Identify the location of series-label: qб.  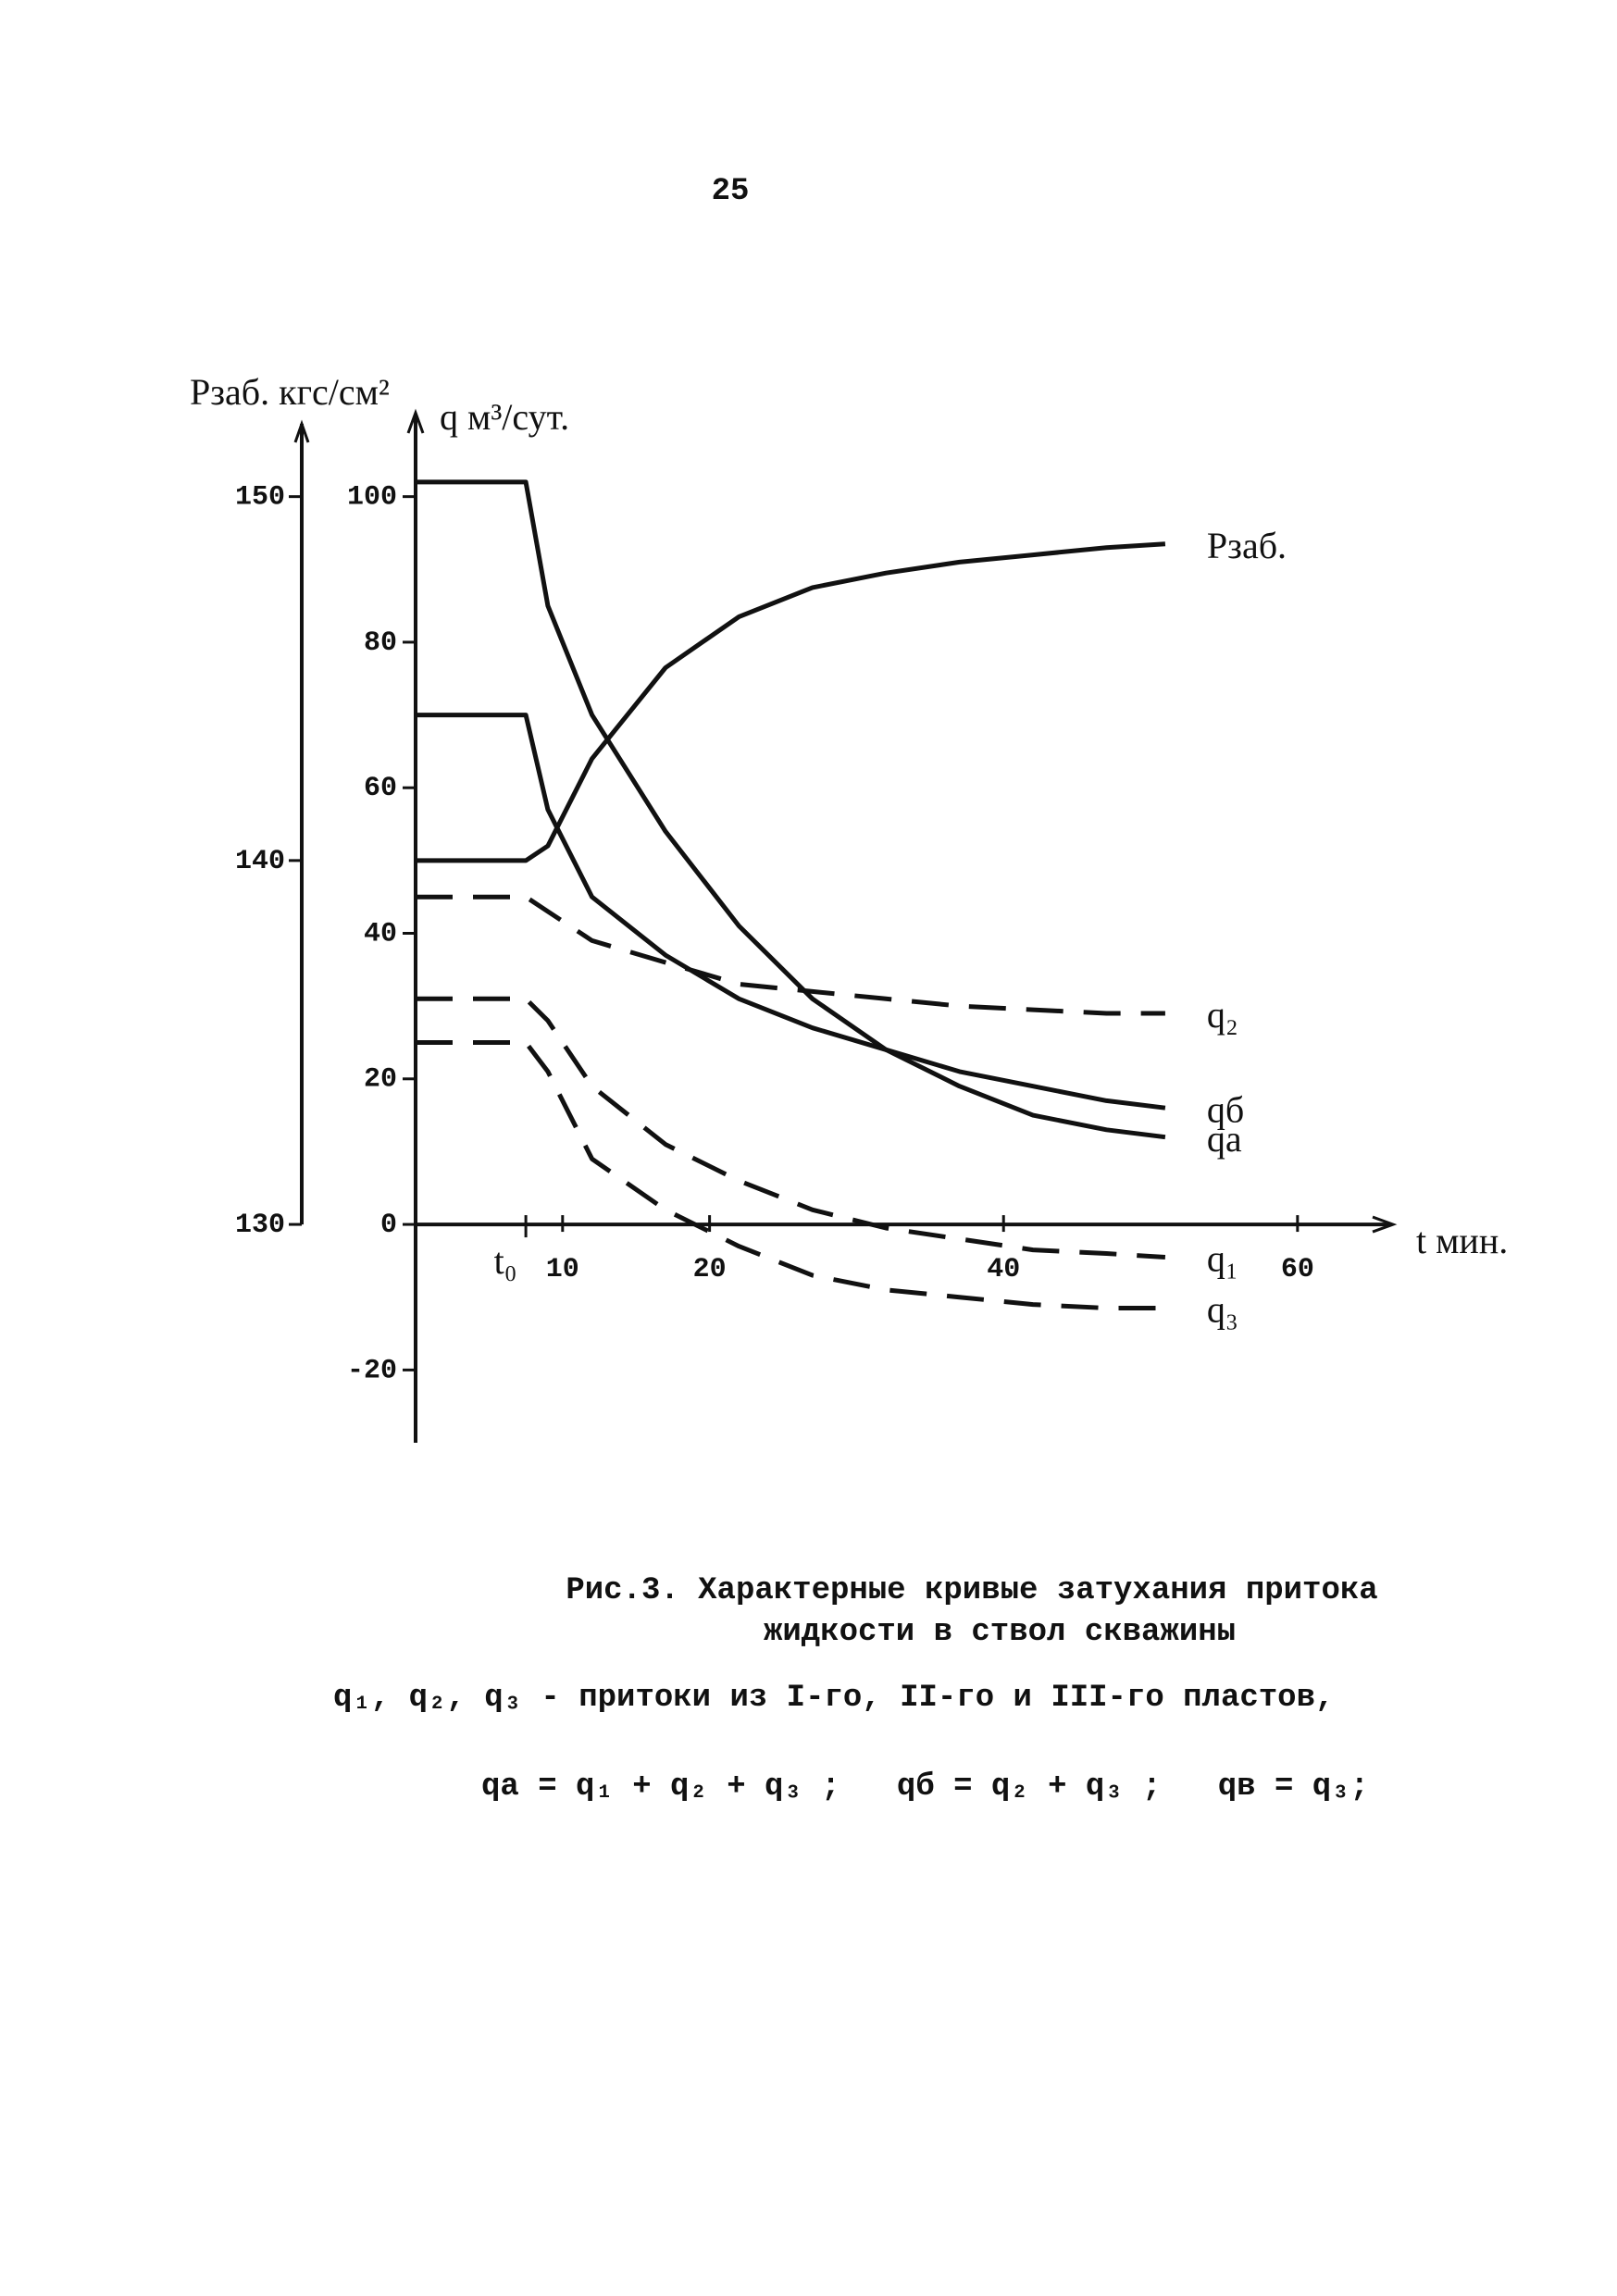
(1226, 1109).